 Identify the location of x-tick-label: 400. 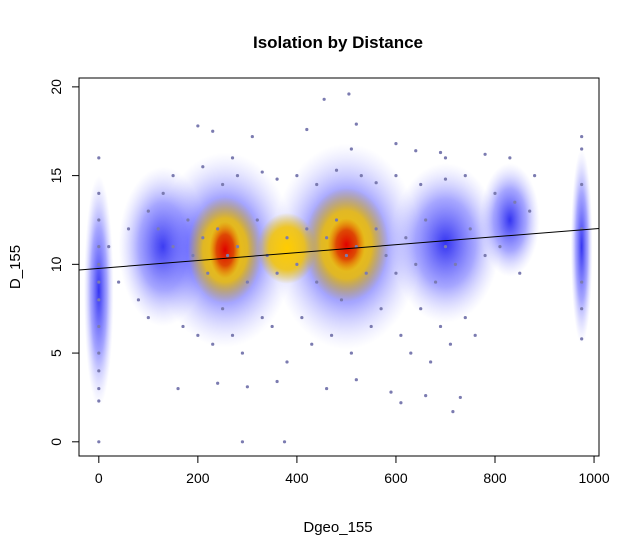
(297, 478).